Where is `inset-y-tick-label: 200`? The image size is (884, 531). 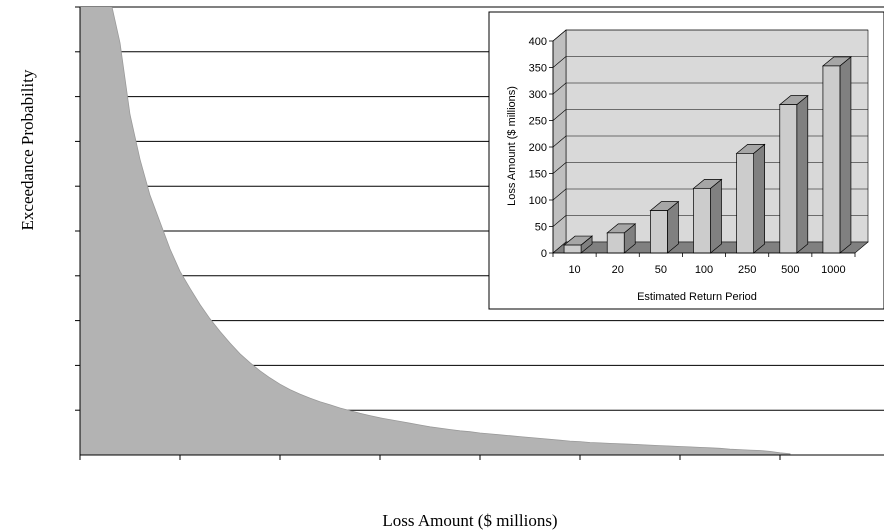 inset-y-tick-label: 200 is located at coordinates (538, 148).